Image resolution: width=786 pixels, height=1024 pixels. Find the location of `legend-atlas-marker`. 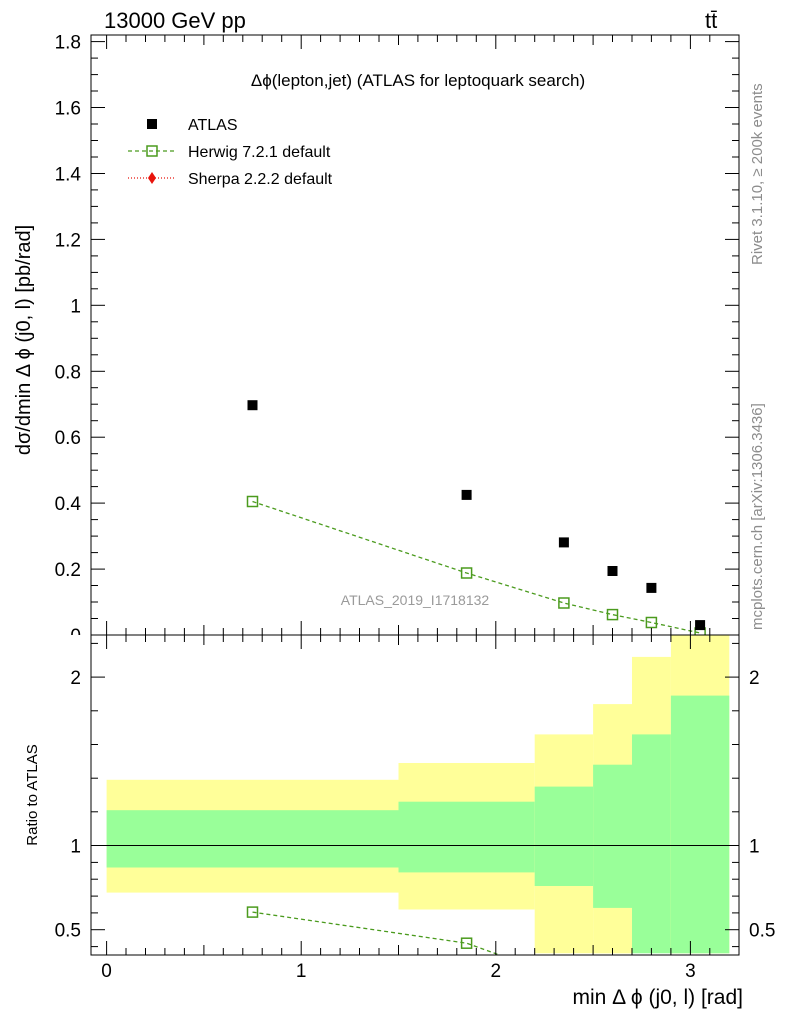

legend-atlas-marker is located at coordinates (152, 124).